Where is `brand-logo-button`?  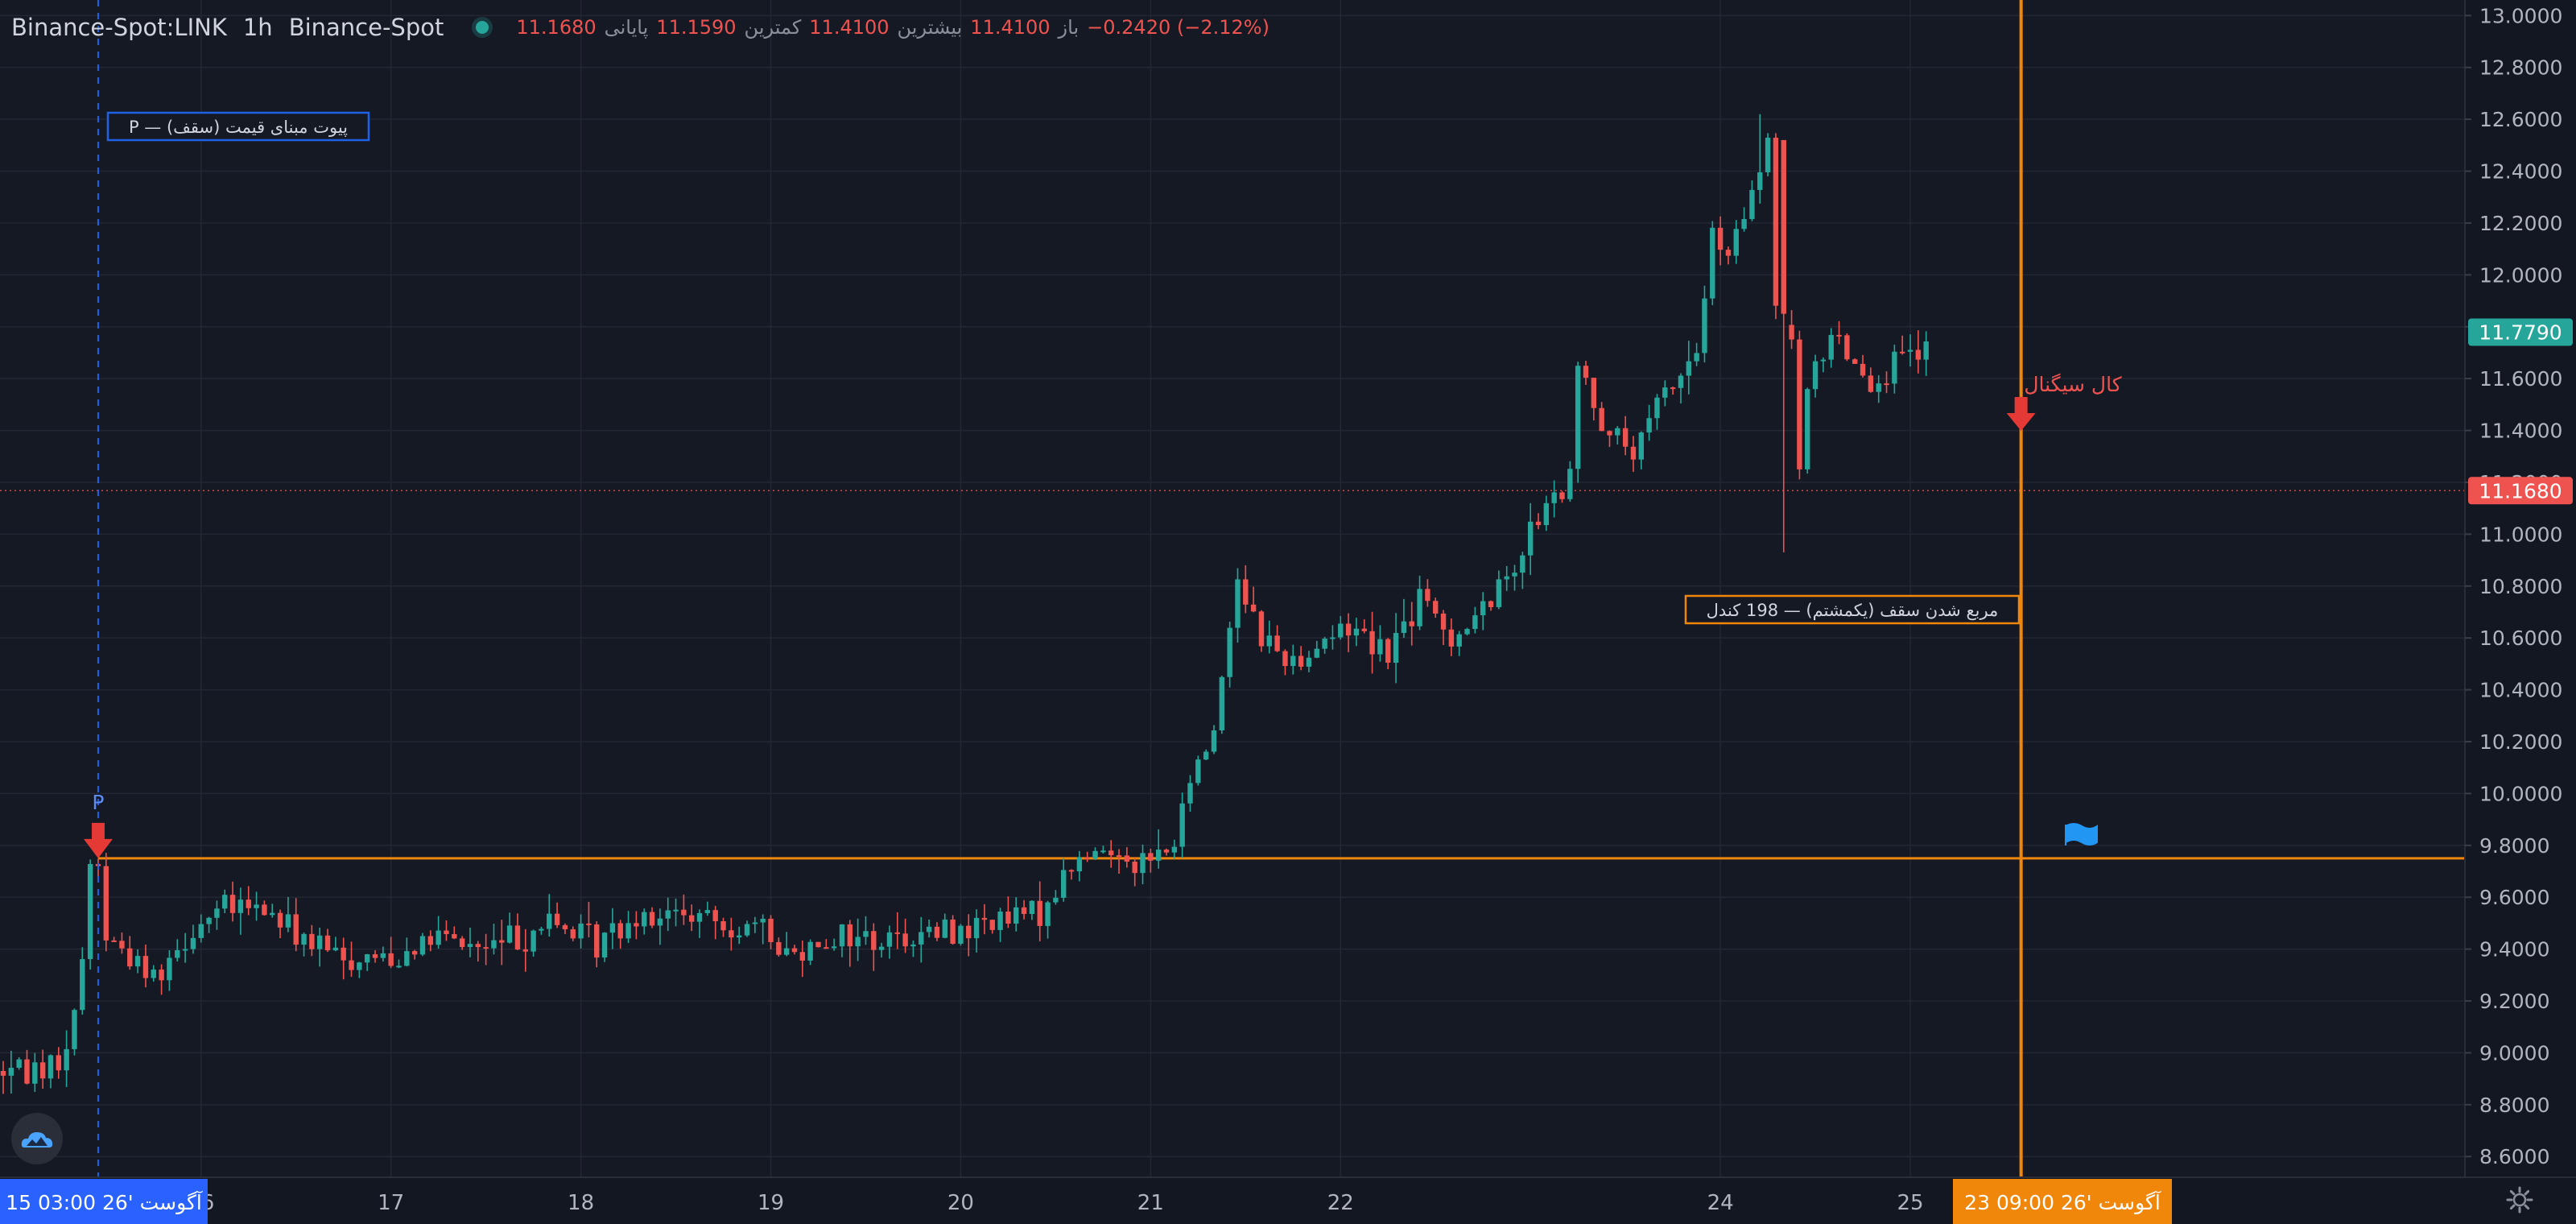 brand-logo-button is located at coordinates (37, 1138).